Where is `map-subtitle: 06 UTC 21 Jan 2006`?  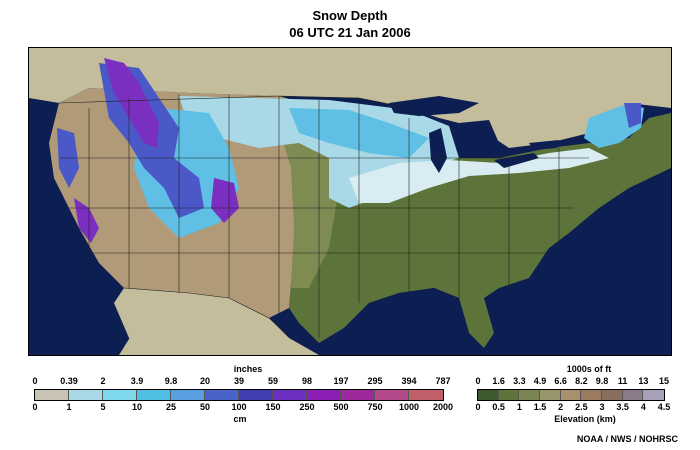
map-subtitle: 06 UTC 21 Jan 2006 is located at coordinates (350, 32).